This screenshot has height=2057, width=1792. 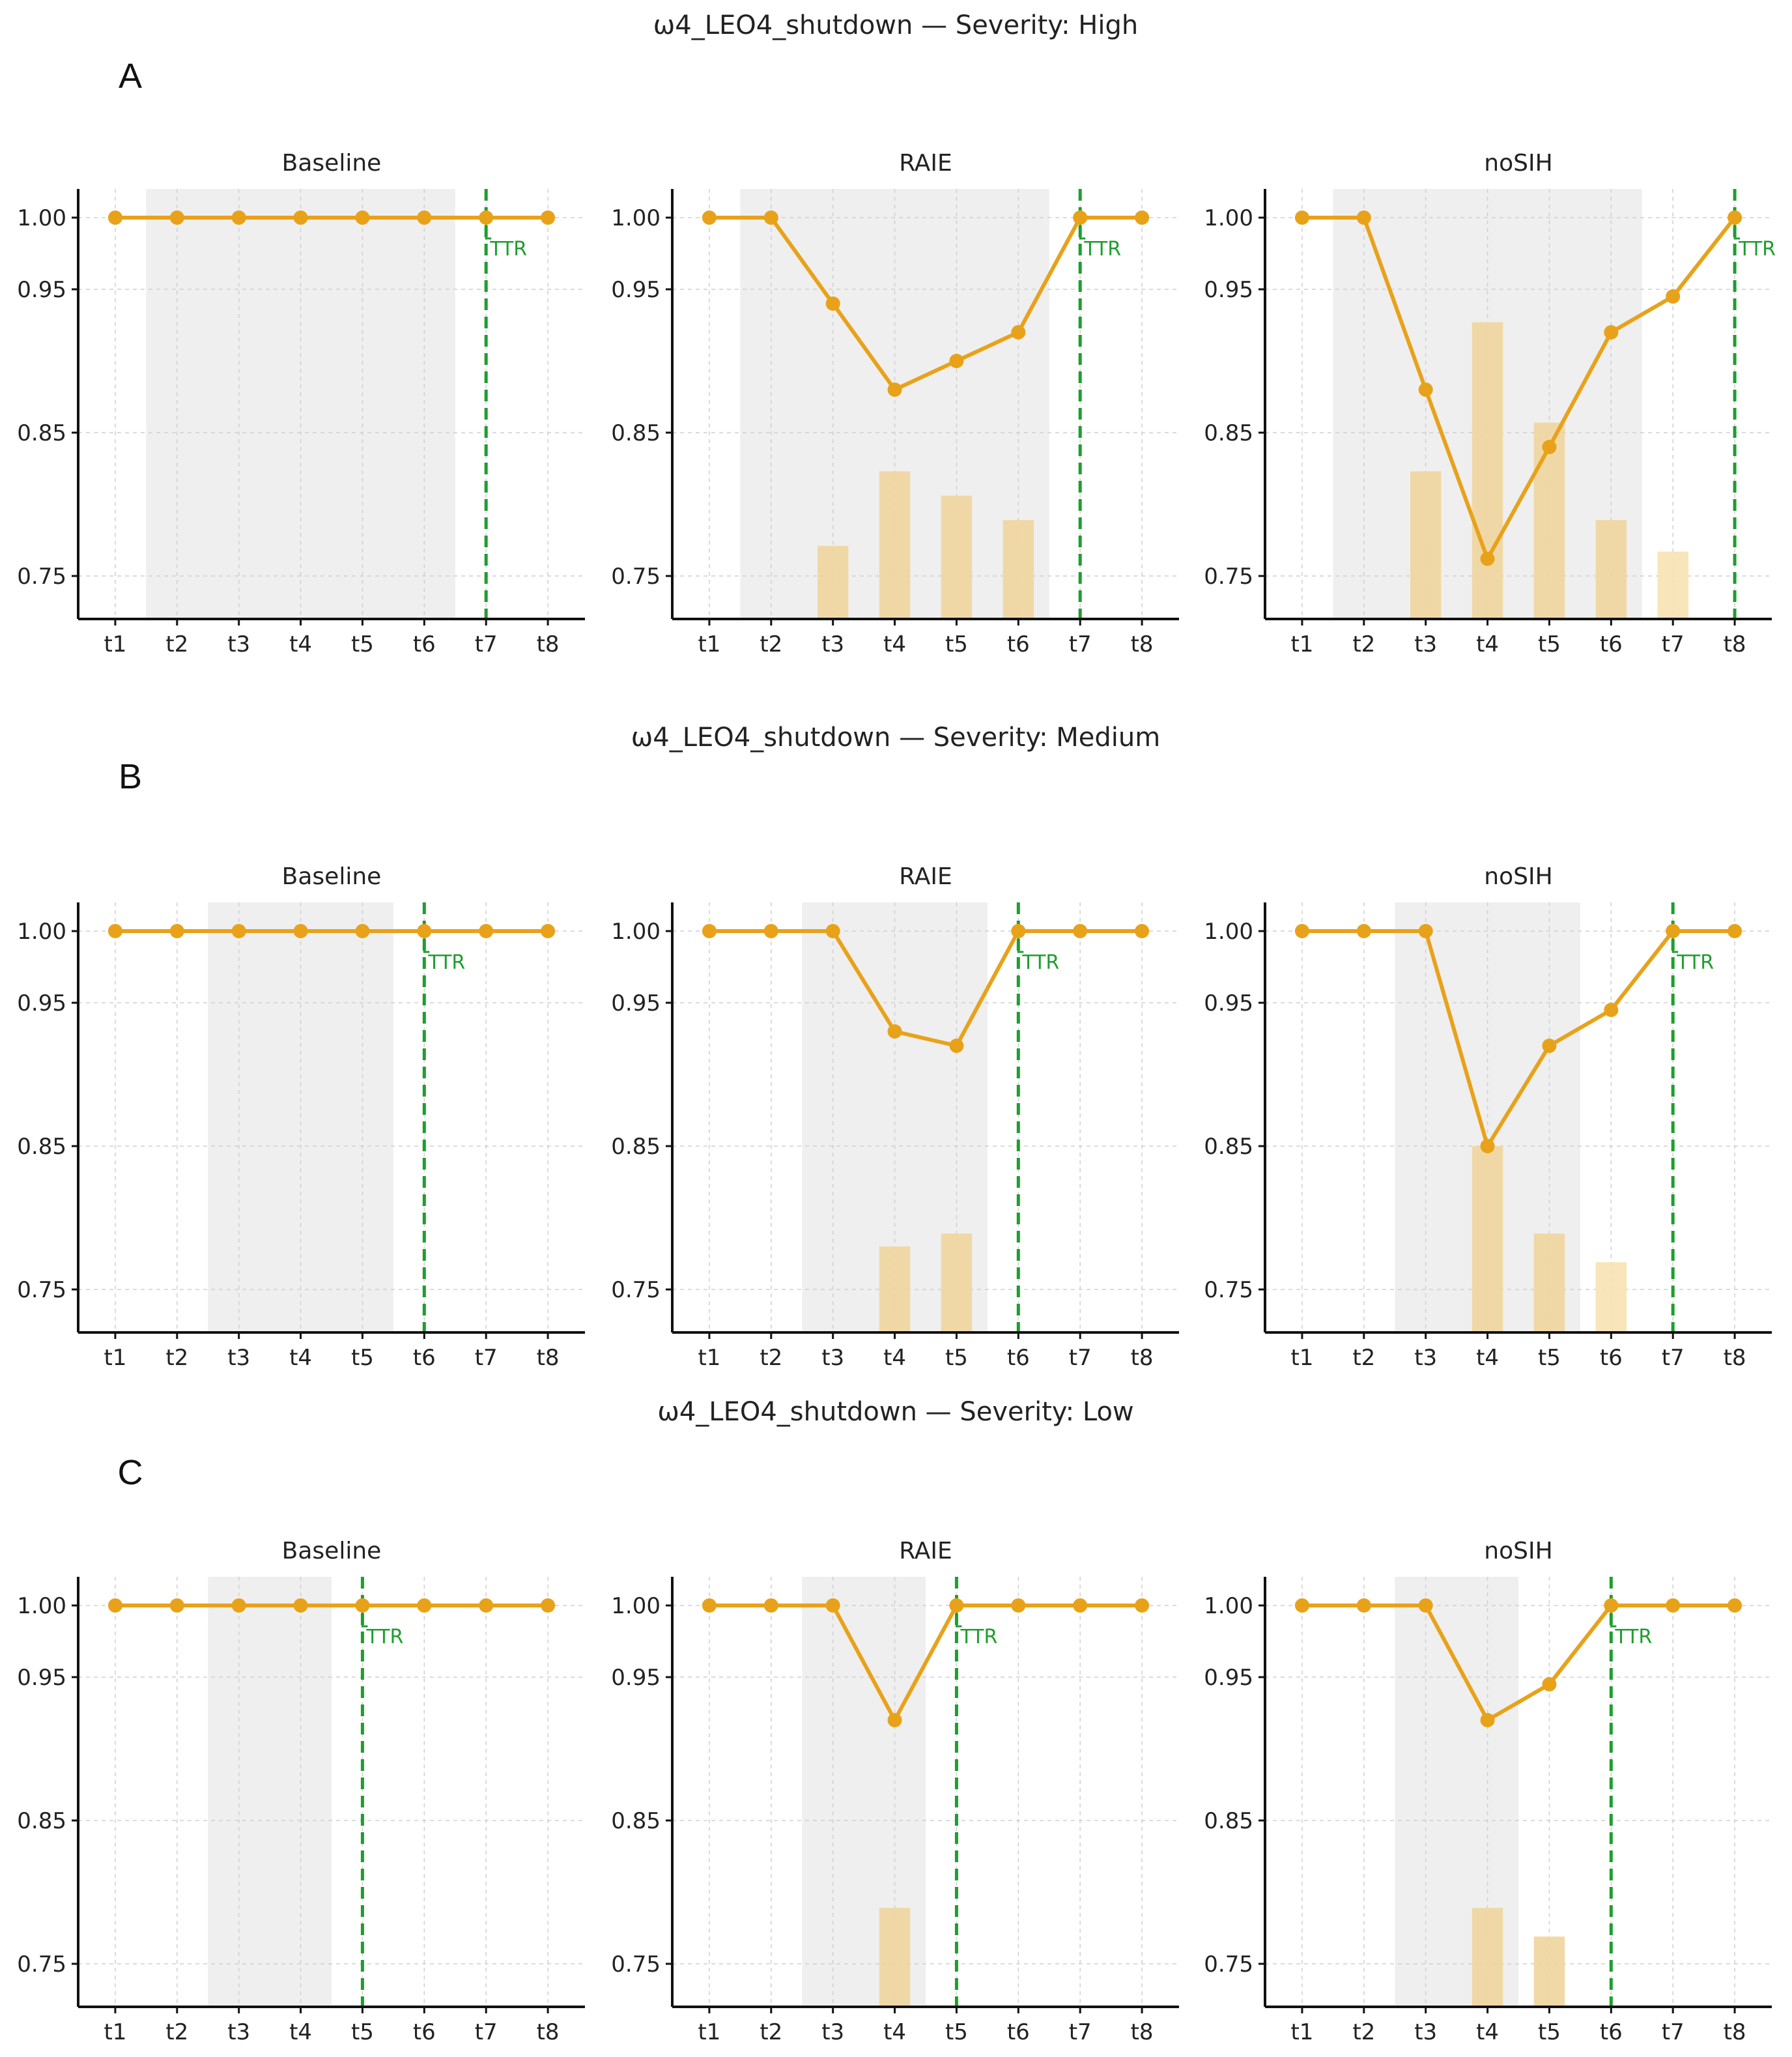 What do you see at coordinates (332, 163) in the screenshot?
I see `panel-title: Baseline` at bounding box center [332, 163].